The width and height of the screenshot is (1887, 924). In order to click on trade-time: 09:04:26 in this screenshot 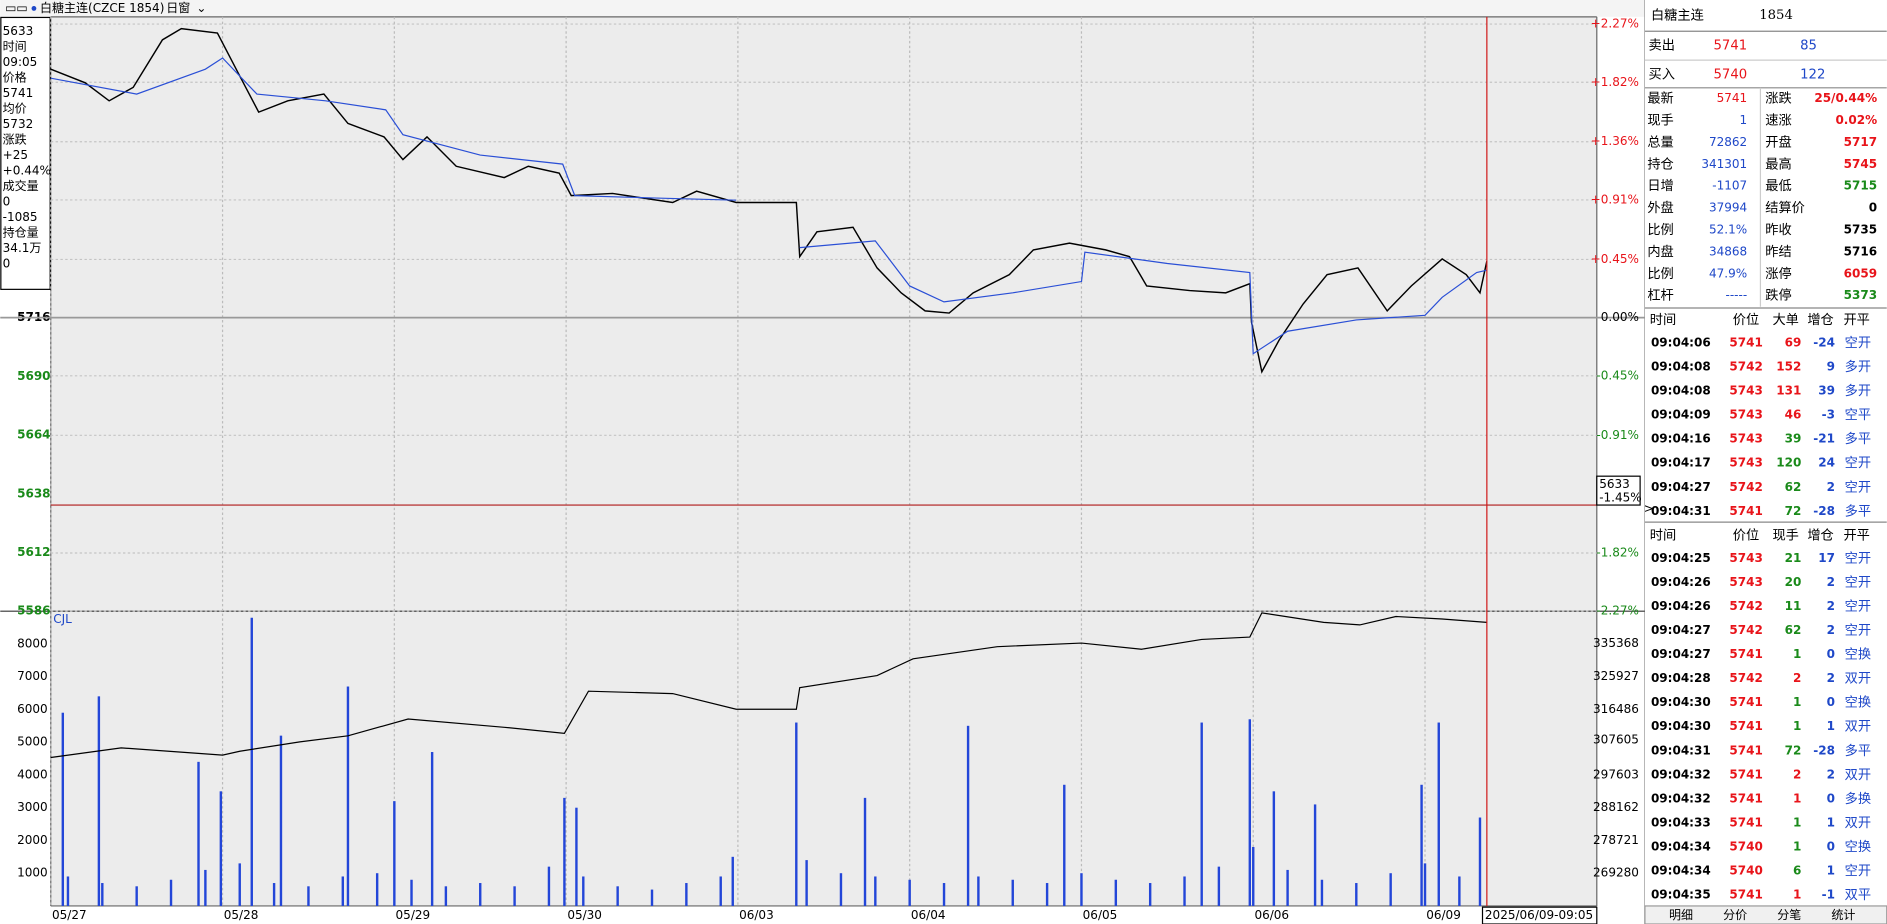, I will do `click(1681, 582)`.